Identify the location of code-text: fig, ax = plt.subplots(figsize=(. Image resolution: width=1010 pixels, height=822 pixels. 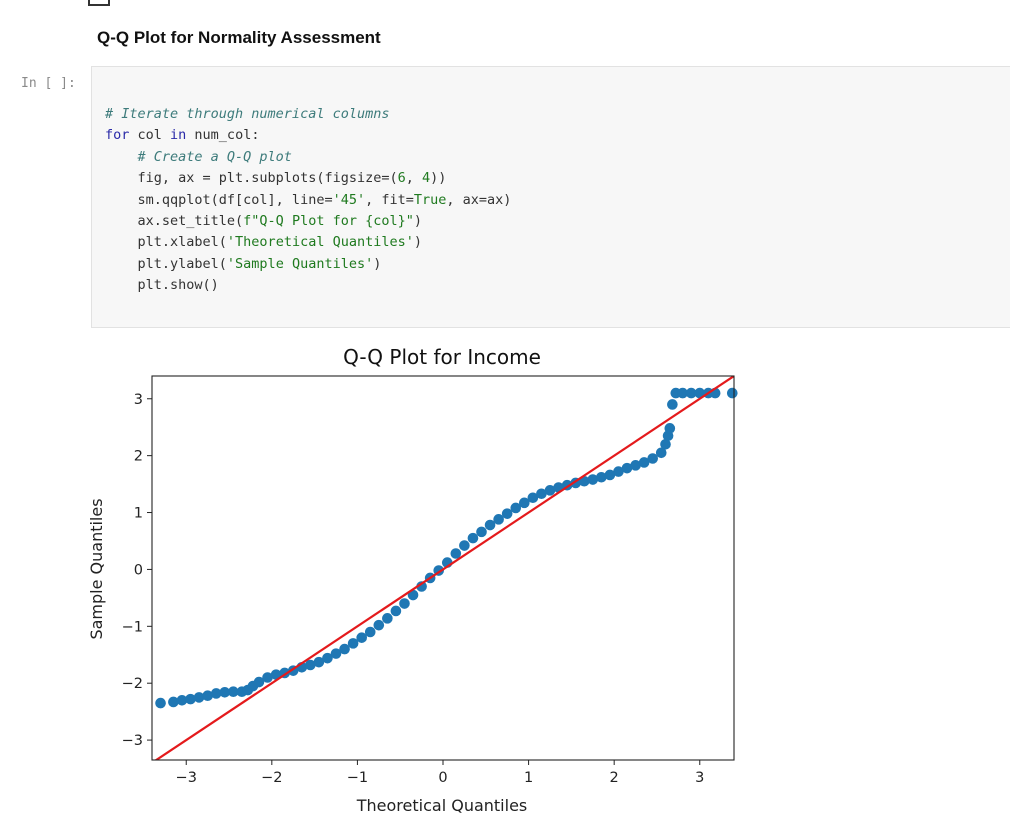
(251, 178).